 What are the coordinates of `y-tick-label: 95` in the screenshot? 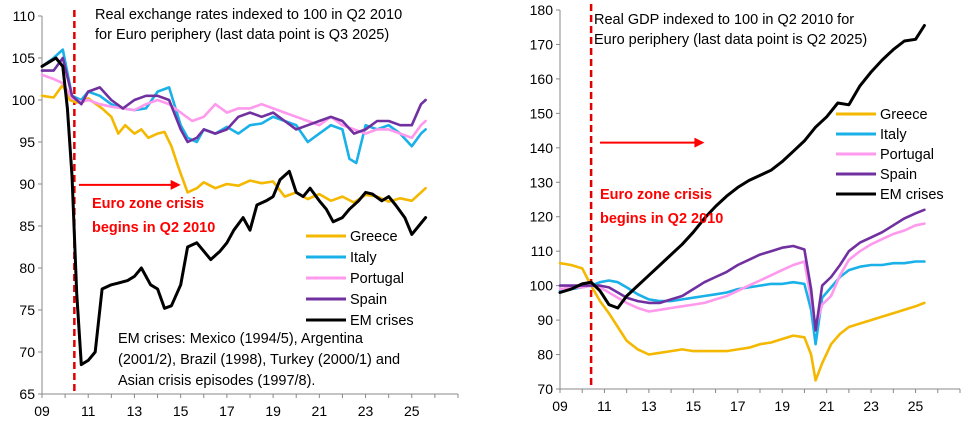 It's located at (27, 142).